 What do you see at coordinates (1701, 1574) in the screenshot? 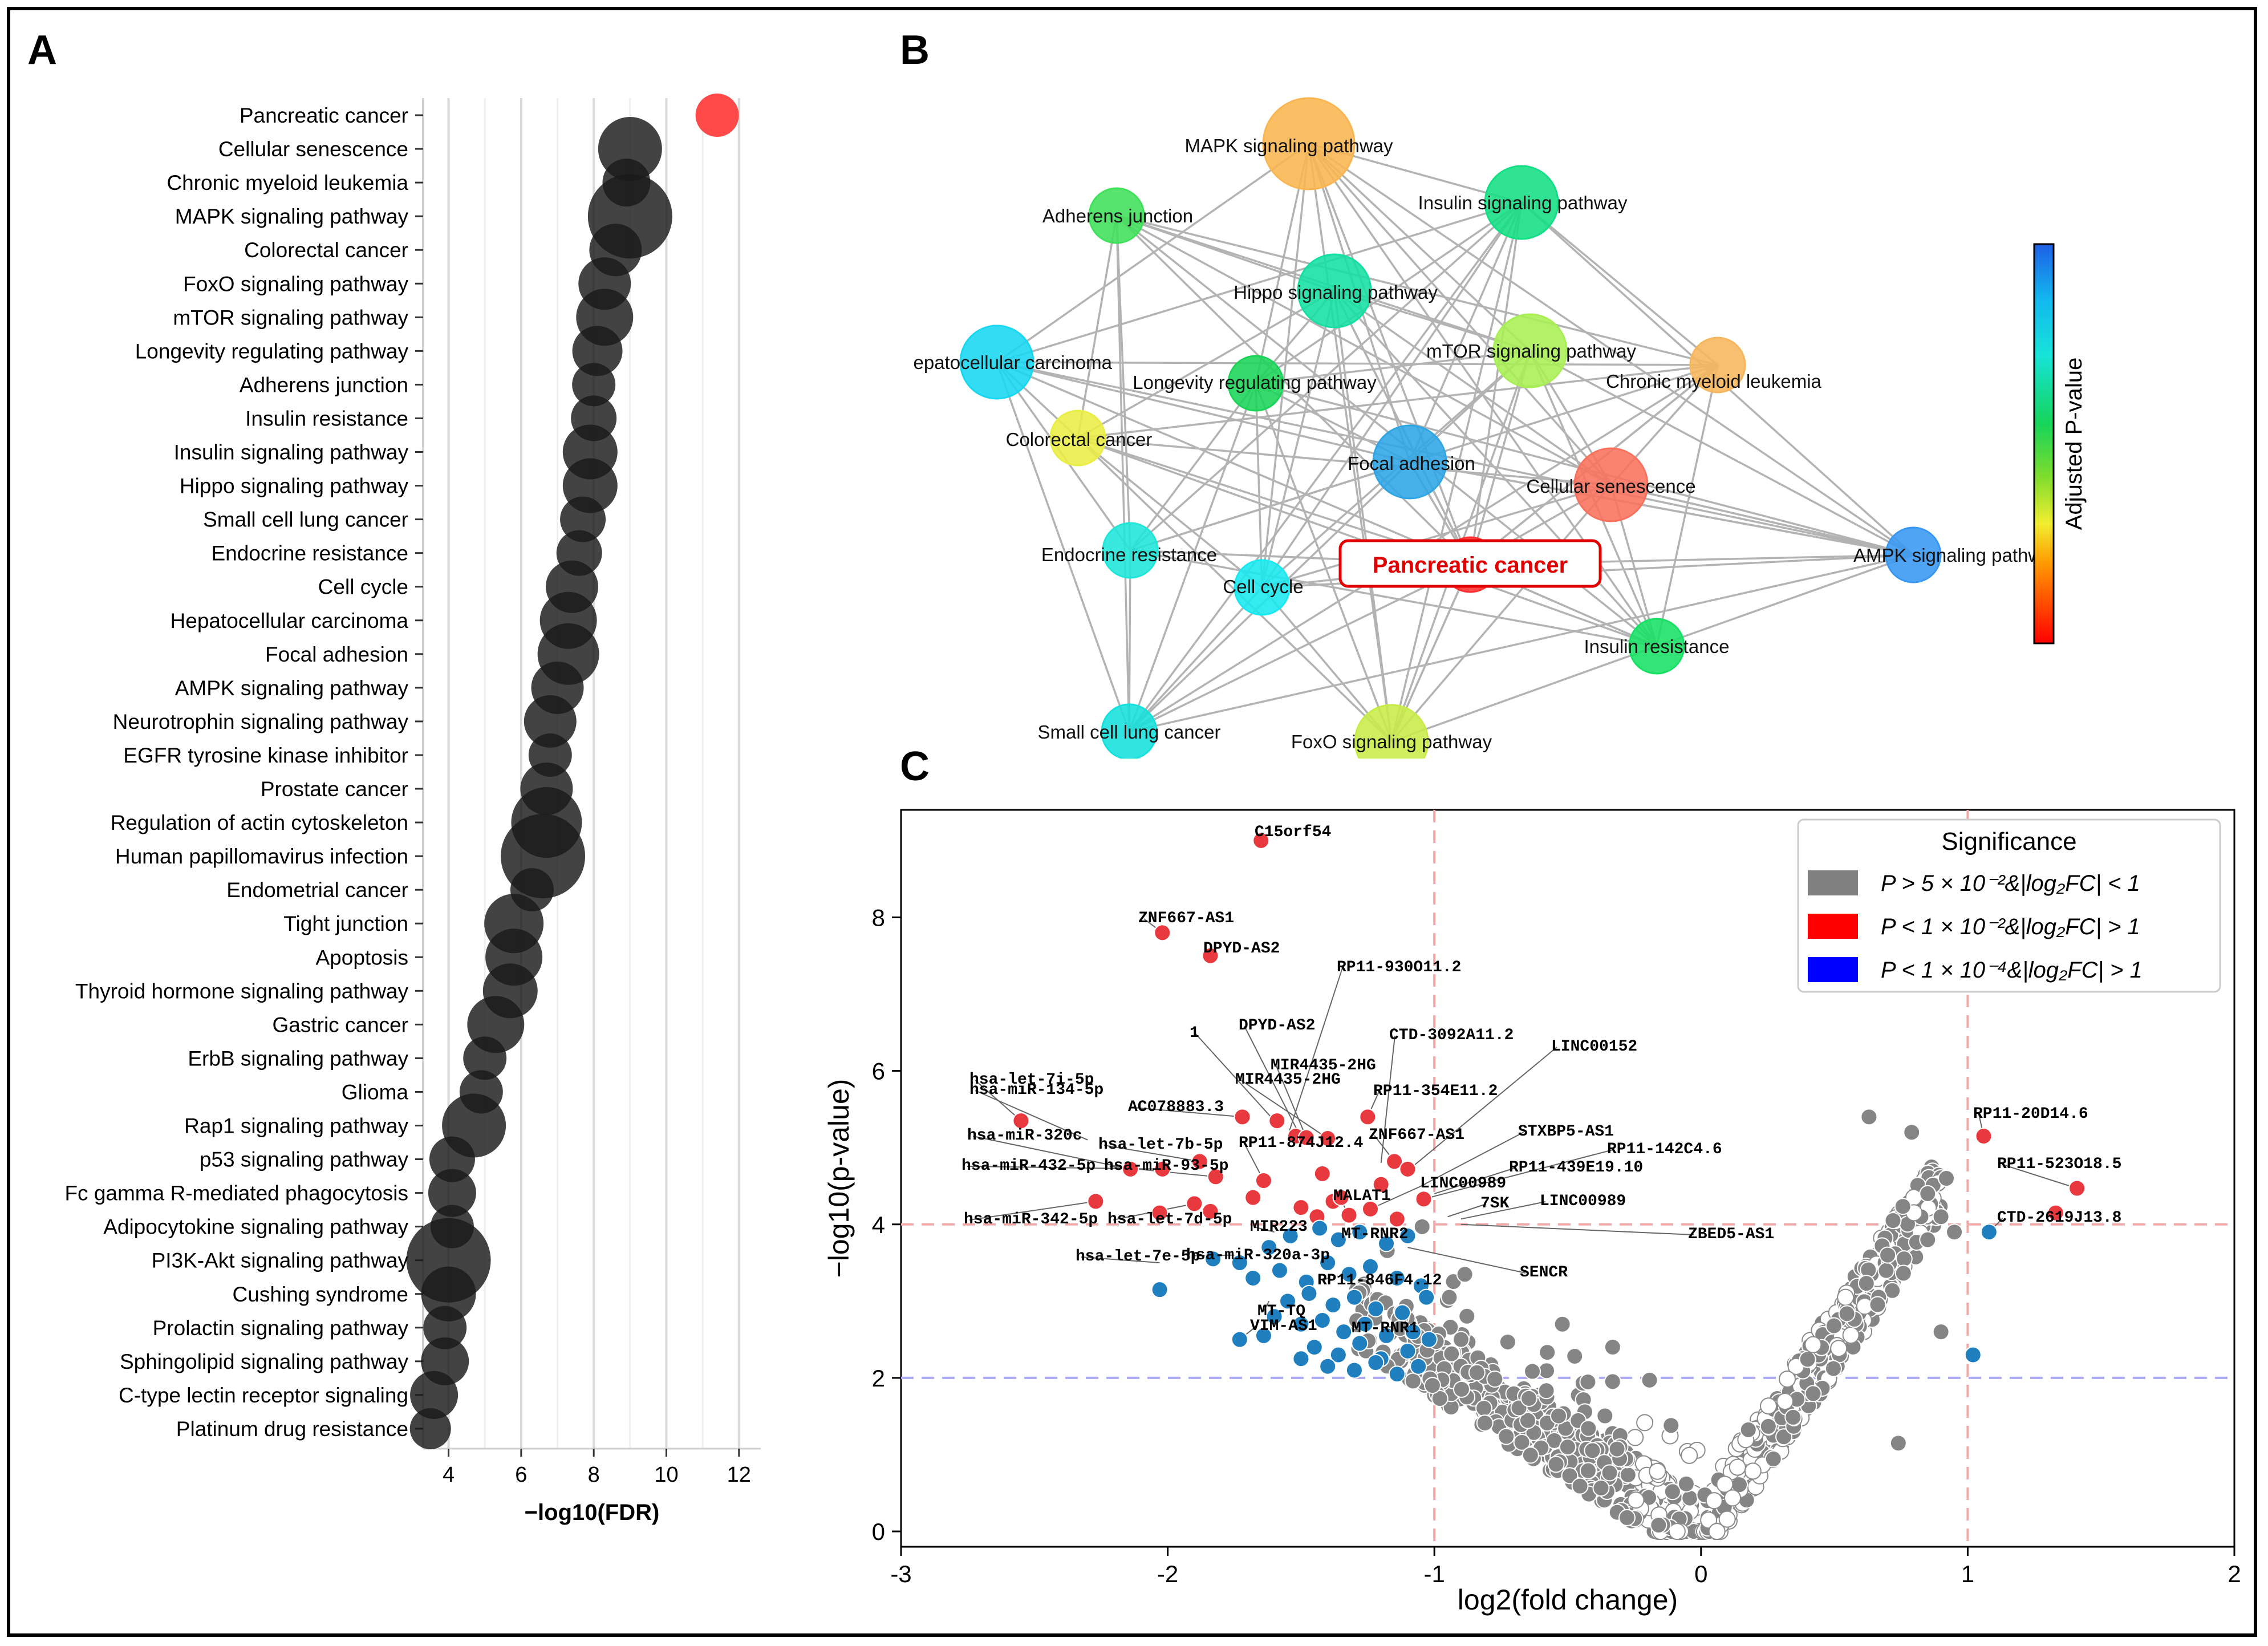
I see `x-tick-label: 0` at bounding box center [1701, 1574].